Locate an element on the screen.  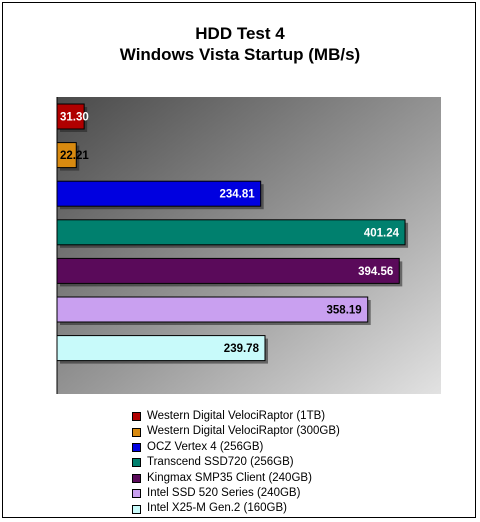
legend-label: Intel SSD 520 Series (240GB) is located at coordinates (224, 492).